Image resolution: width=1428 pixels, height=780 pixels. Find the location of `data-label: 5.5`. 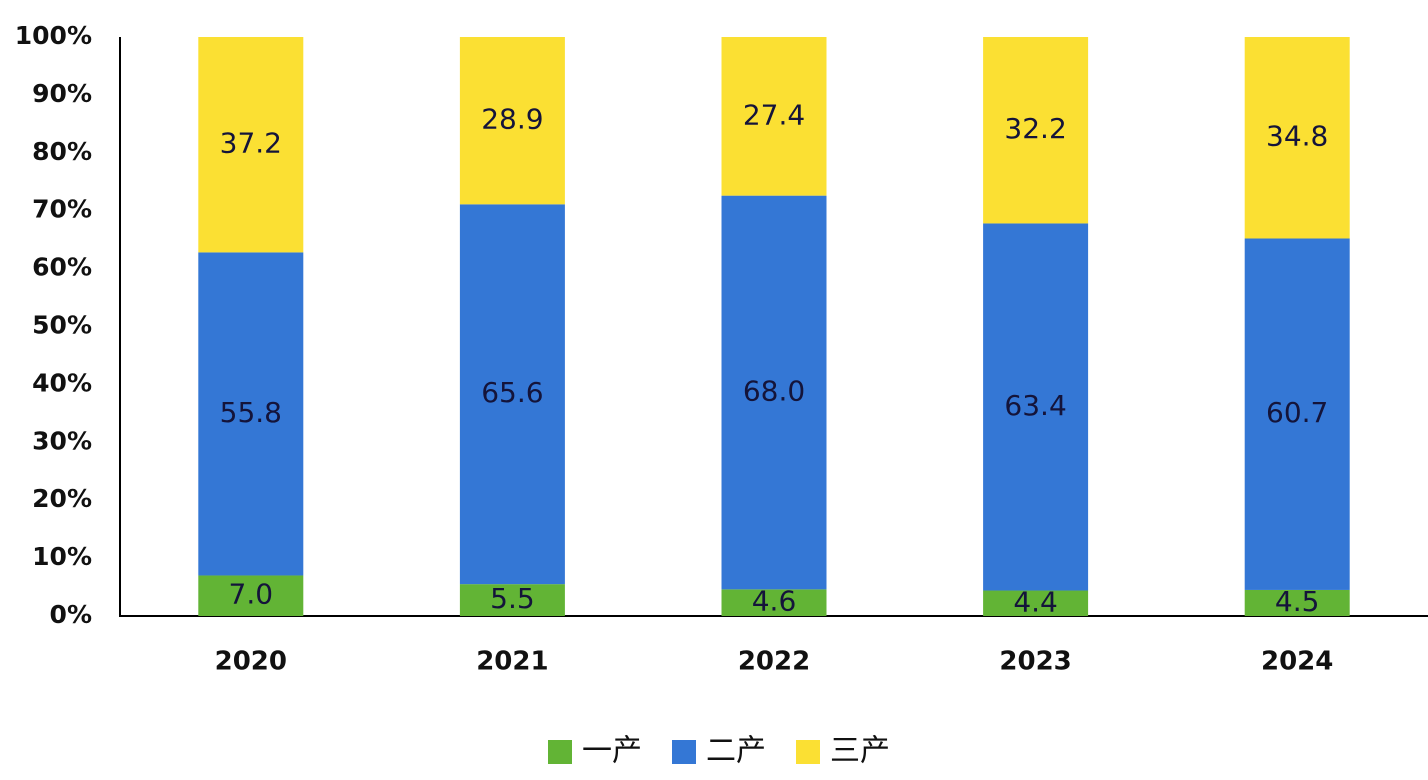

data-label: 5.5 is located at coordinates (512, 598).